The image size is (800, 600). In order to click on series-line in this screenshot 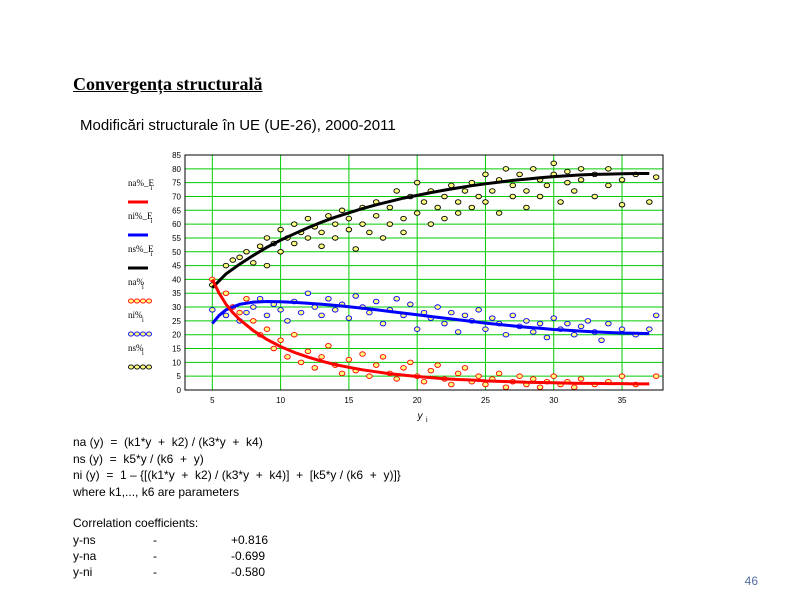, I will do `click(430, 317)`.